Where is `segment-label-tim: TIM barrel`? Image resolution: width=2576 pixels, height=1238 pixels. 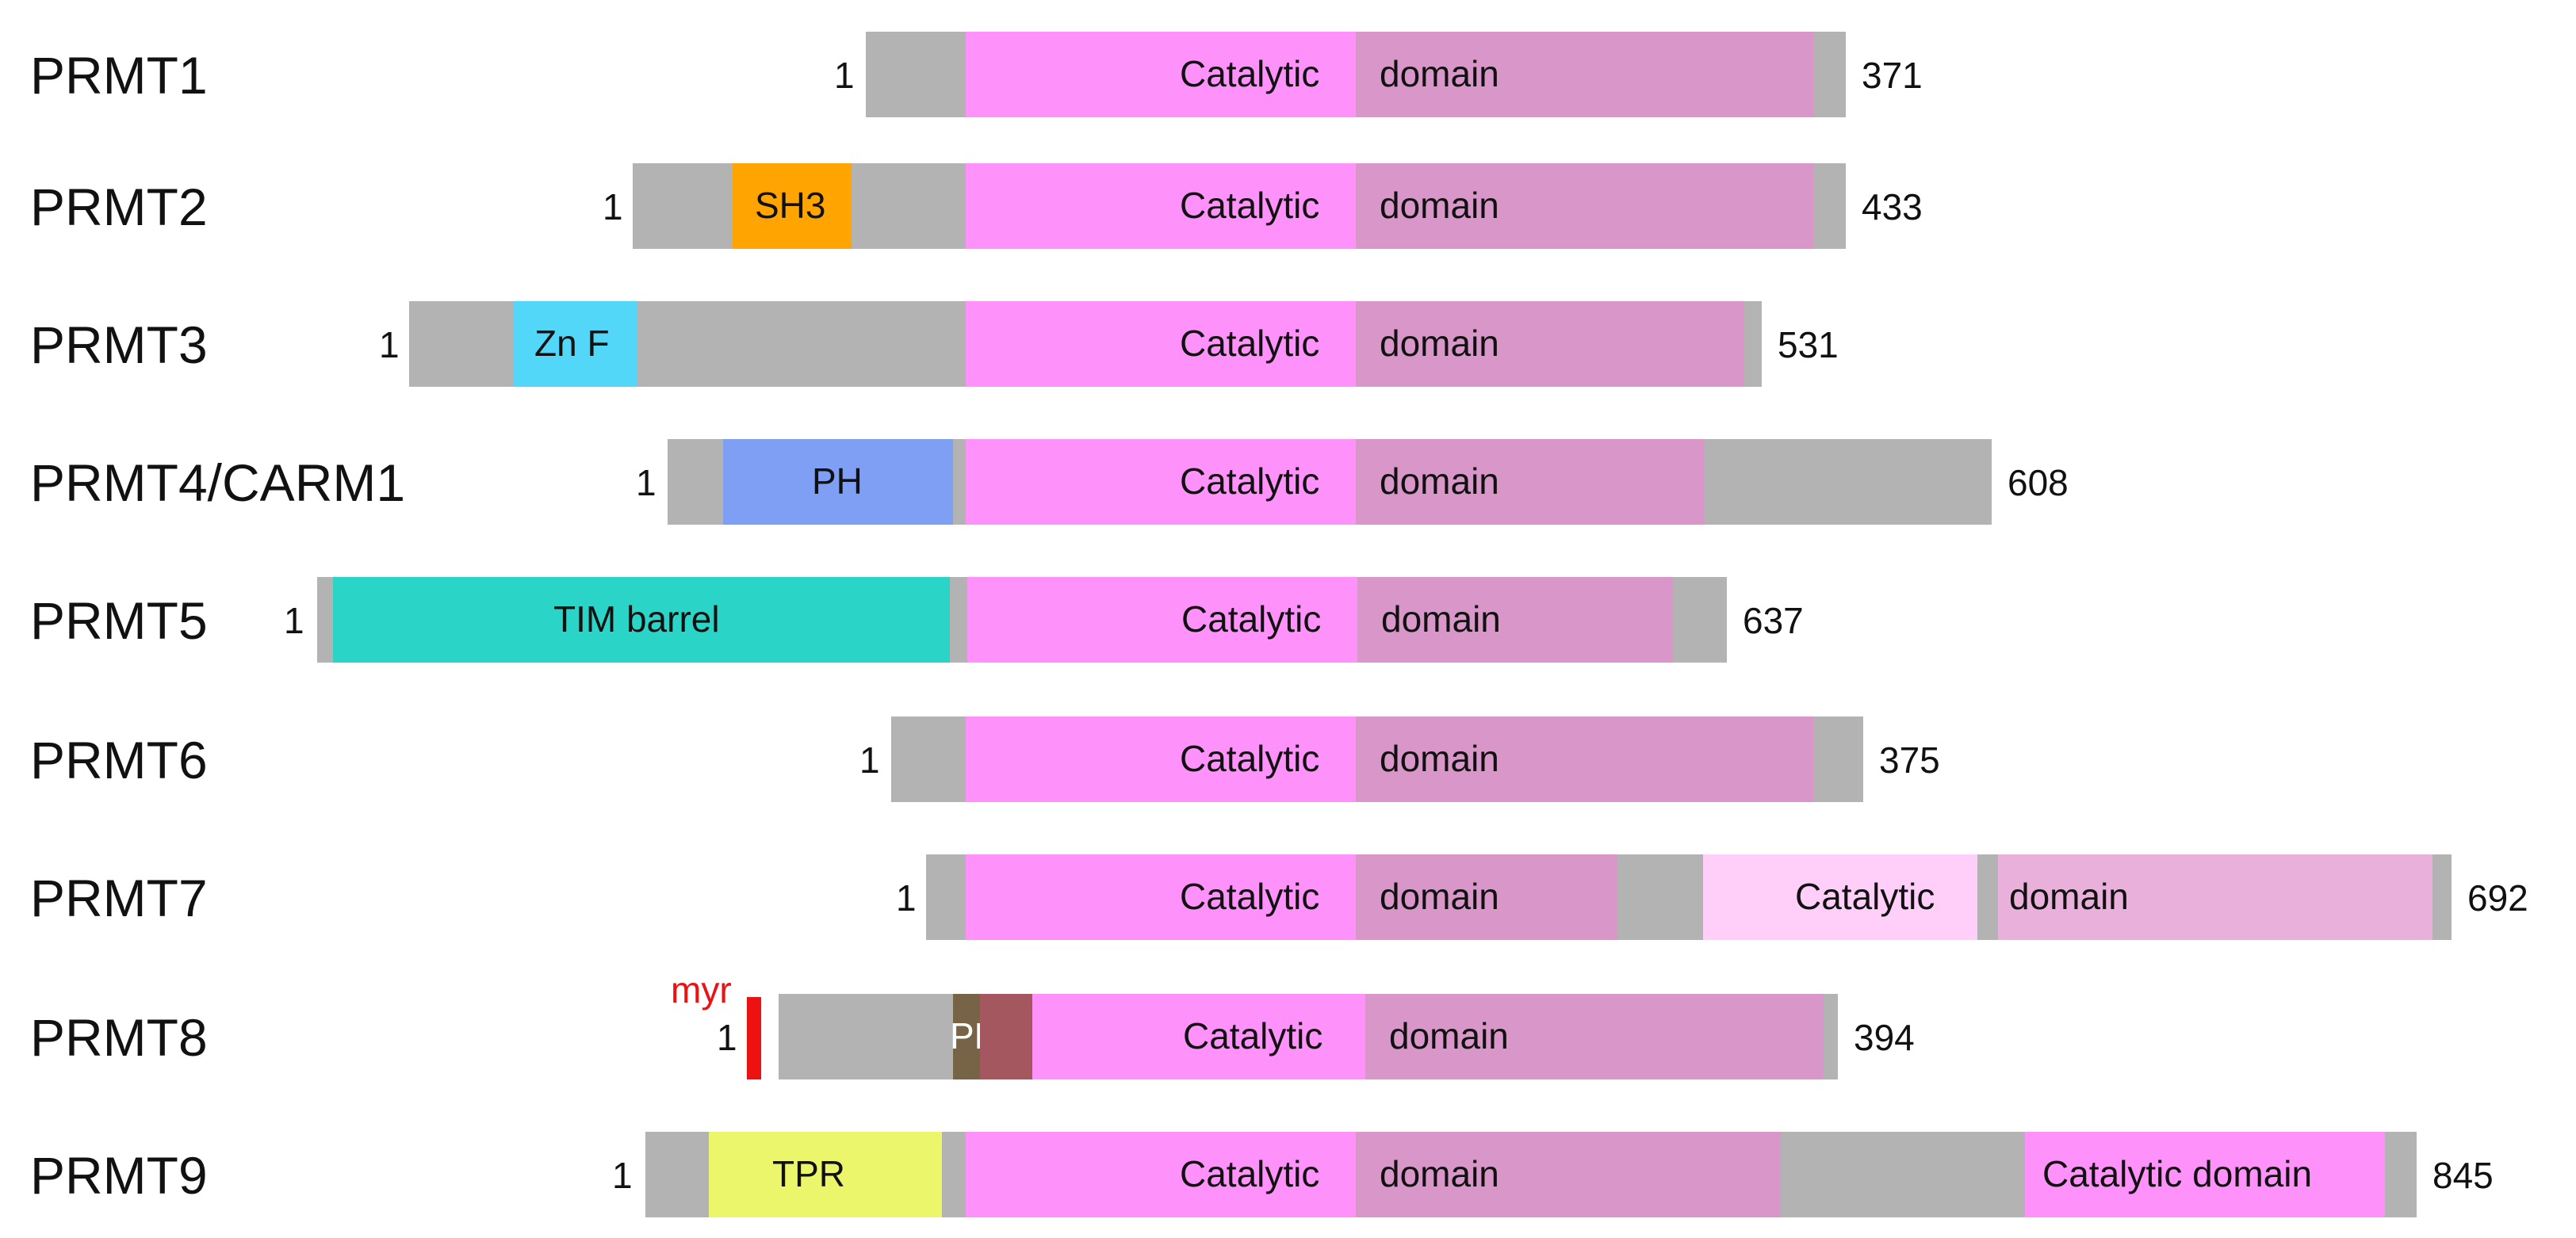 segment-label-tim: TIM barrel is located at coordinates (636, 619).